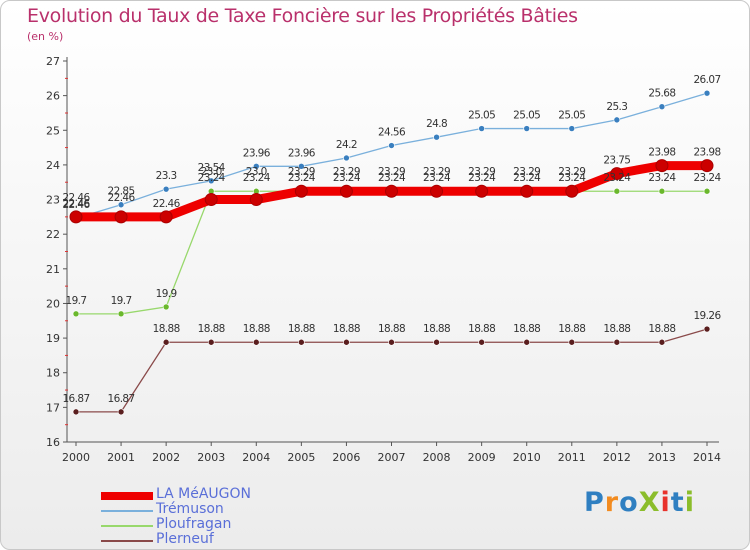 The image size is (750, 550). Describe the element at coordinates (392, 133) in the screenshot. I see `data-label: 24.56` at that location.